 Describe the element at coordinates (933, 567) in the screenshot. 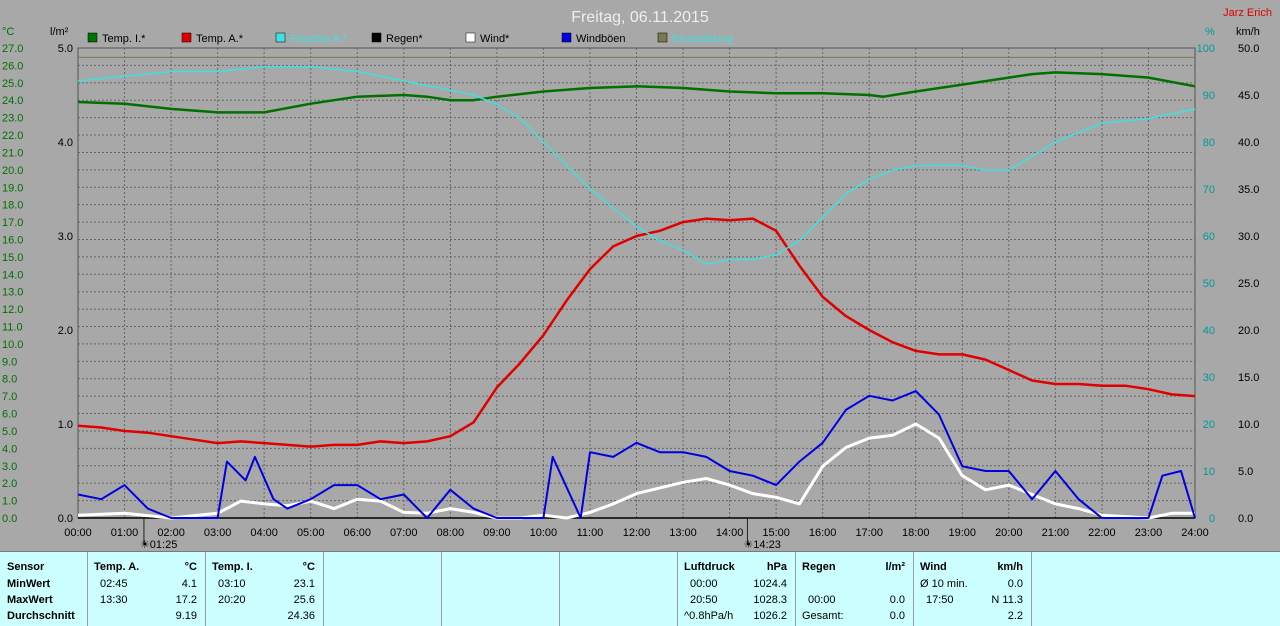

I see `wind-header: Wind` at that location.